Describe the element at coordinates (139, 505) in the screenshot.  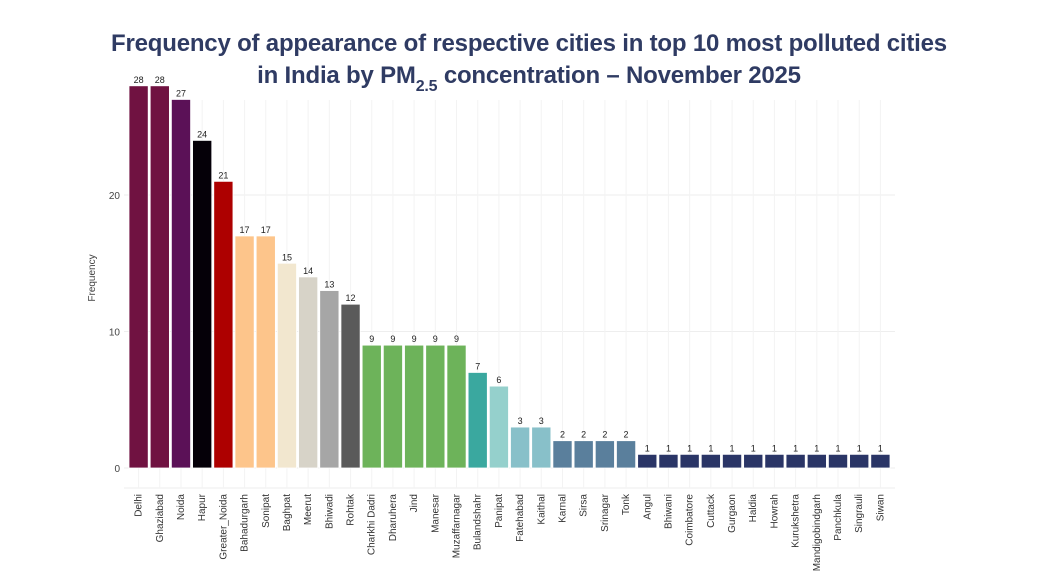
I see `x-tick-label: Delhi` at that location.